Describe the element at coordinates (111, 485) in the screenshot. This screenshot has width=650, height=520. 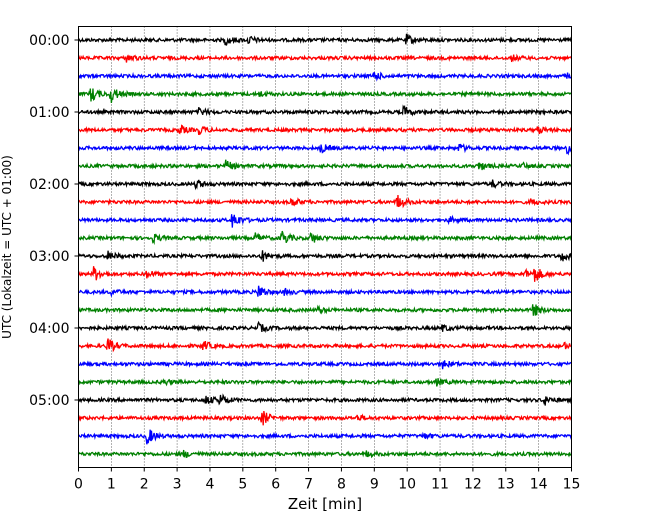
I see `x-tick-label: 1` at that location.